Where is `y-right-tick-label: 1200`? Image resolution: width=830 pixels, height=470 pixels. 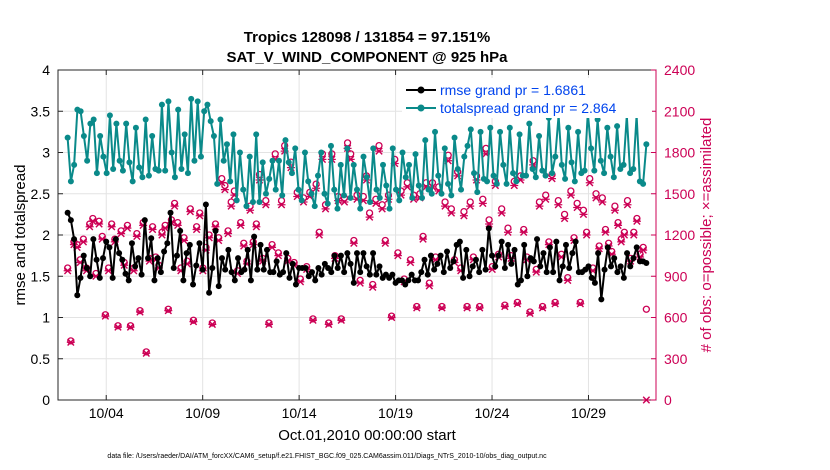 y-right-tick-label: 1200 is located at coordinates (679, 235).